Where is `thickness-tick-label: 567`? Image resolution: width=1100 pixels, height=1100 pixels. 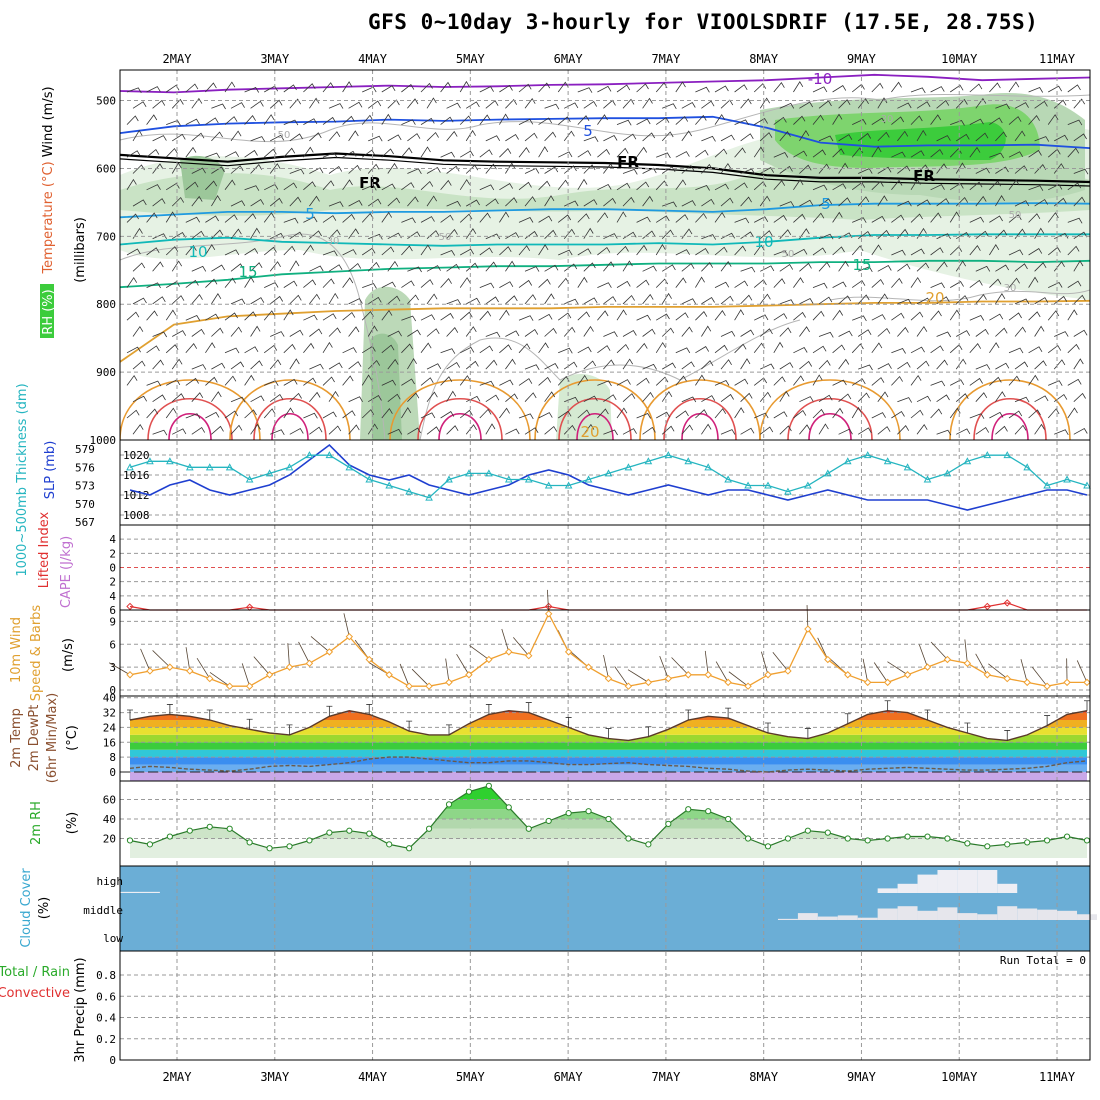 thickness-tick-label: 567 is located at coordinates (85, 522).